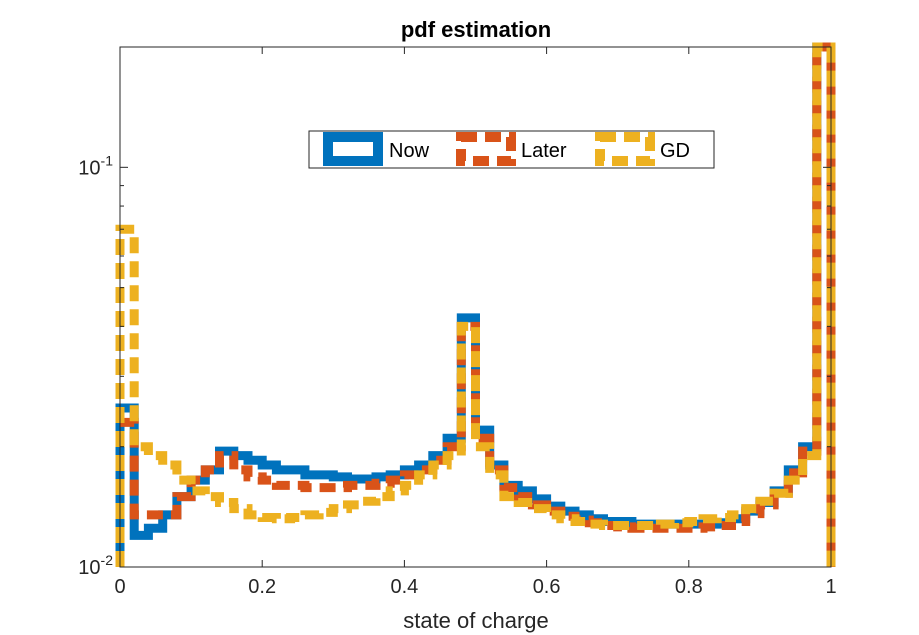 The width and height of the screenshot is (919, 635). I want to click on legend-label-now: Now, so click(409, 151).